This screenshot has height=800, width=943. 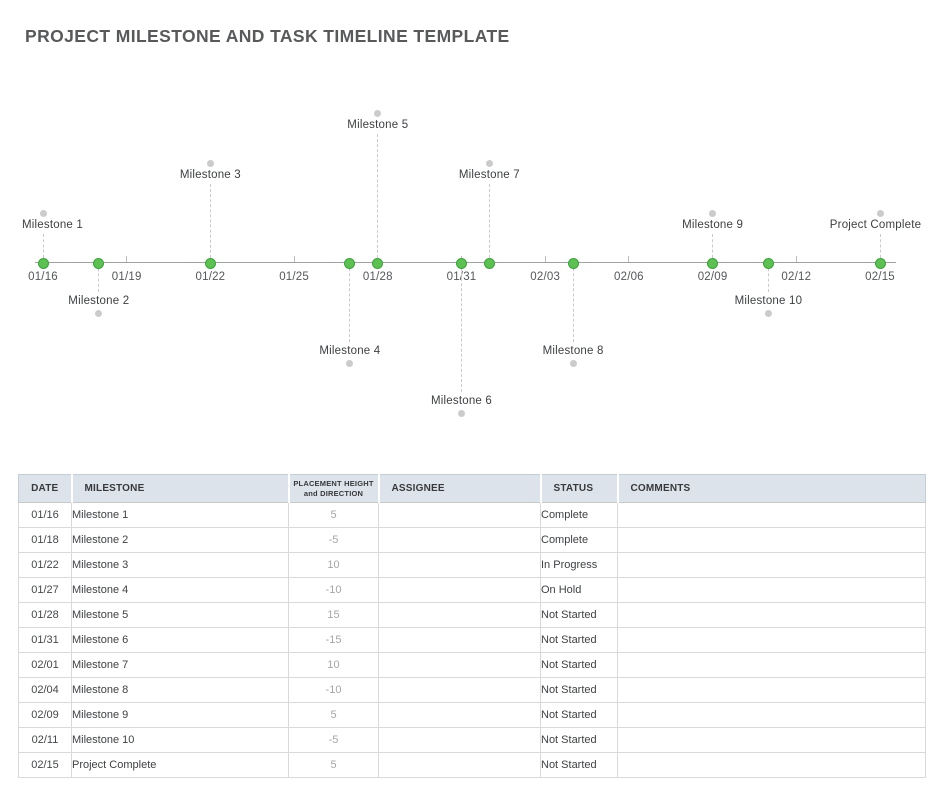 I want to click on cell-date: 02/15, so click(x=45, y=765).